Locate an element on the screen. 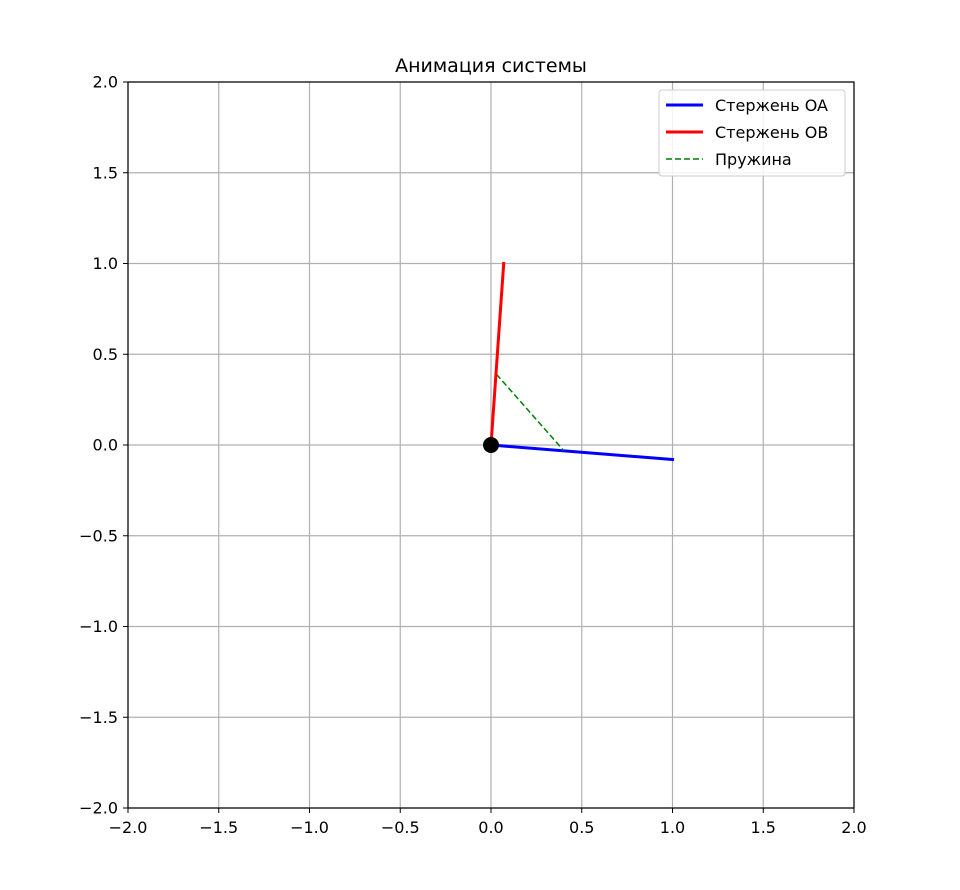 This screenshot has width=960, height=890. pivot-point is located at coordinates (491, 445).